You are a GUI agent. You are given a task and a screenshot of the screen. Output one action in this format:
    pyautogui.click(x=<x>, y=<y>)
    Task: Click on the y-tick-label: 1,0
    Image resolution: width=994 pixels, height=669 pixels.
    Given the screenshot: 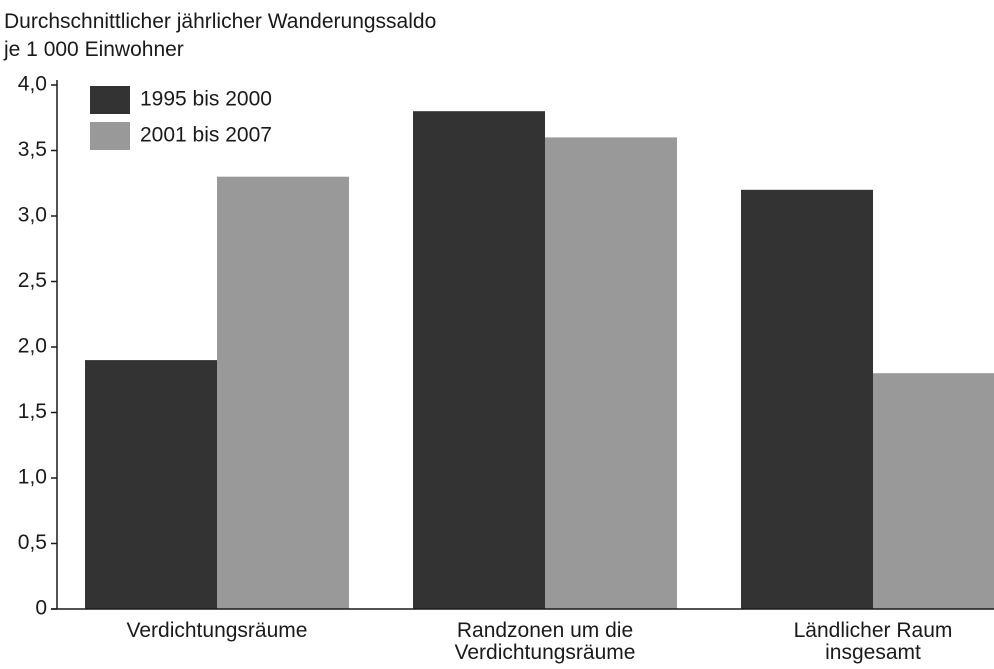 What is the action you would take?
    pyautogui.click(x=32, y=477)
    